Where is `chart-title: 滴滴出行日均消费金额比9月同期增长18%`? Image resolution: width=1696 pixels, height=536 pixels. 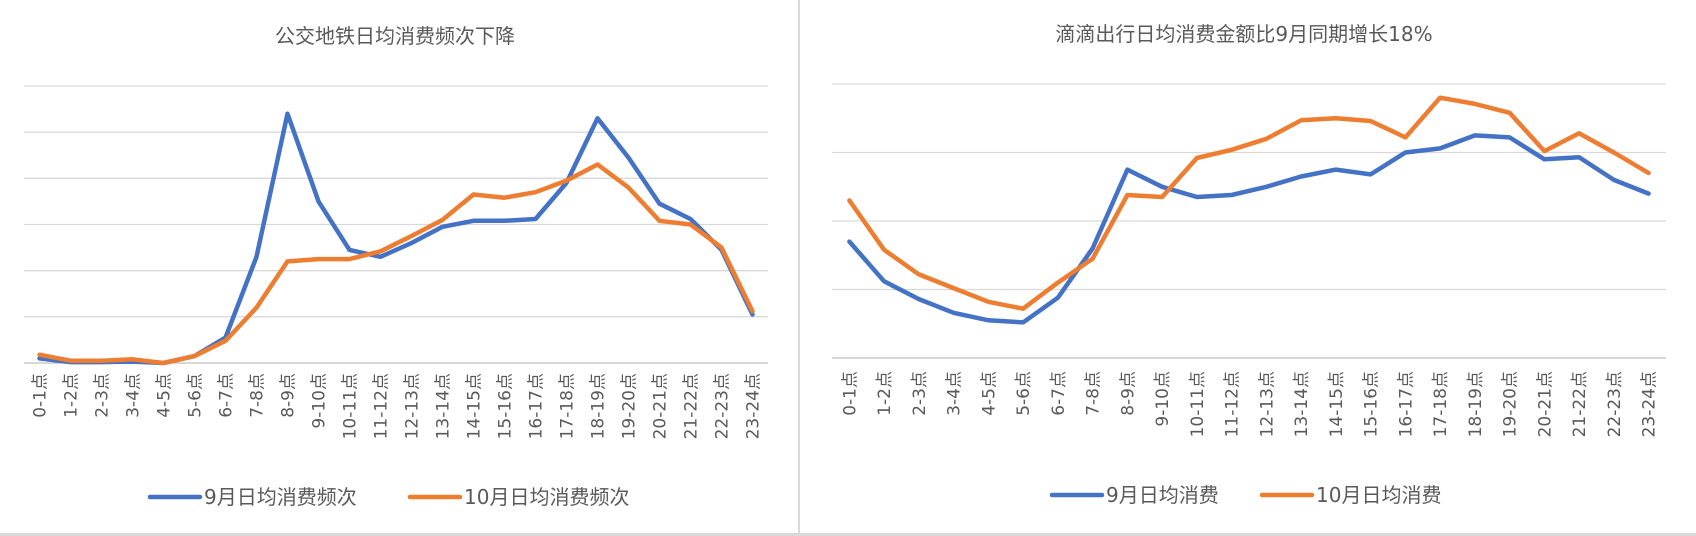 chart-title: 滴滴出行日均消费金额比9月同期增长18% is located at coordinates (1243, 34).